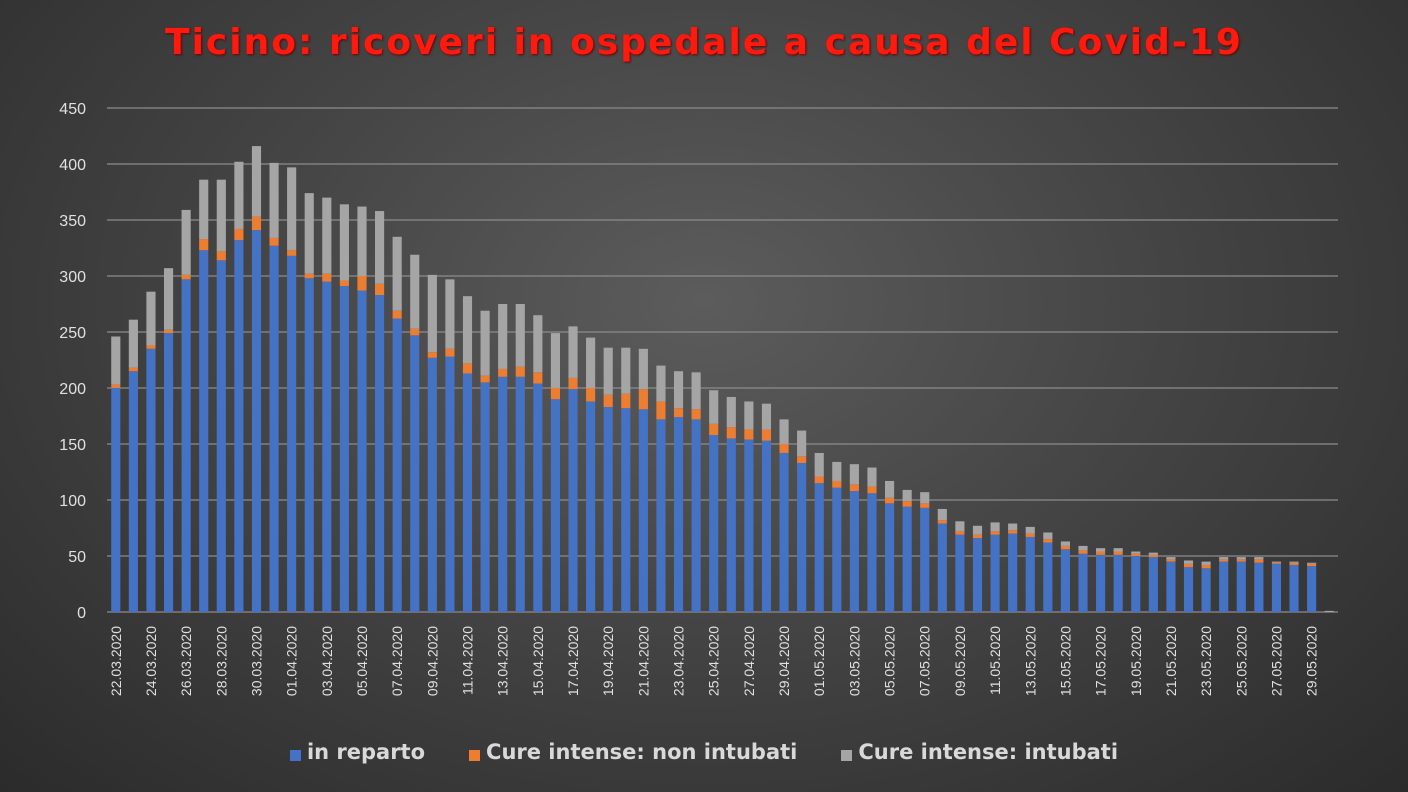  Describe the element at coordinates (925, 661) in the screenshot. I see `x-tick-label: 07.05.2020` at that location.